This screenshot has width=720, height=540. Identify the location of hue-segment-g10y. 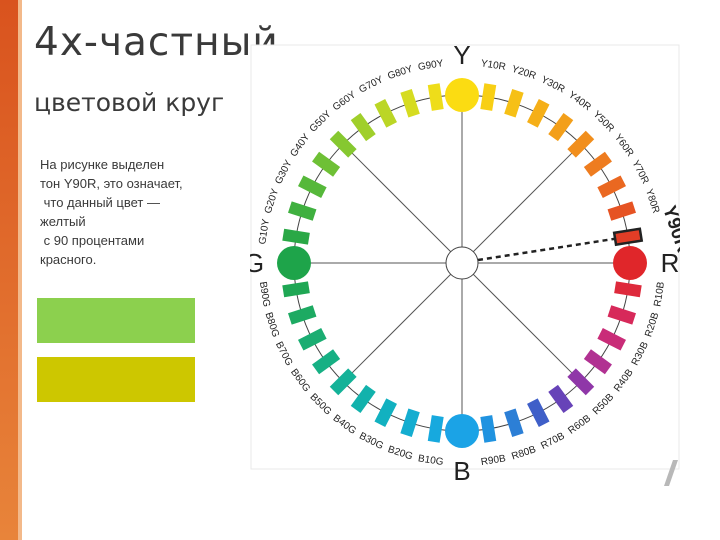
(296, 236).